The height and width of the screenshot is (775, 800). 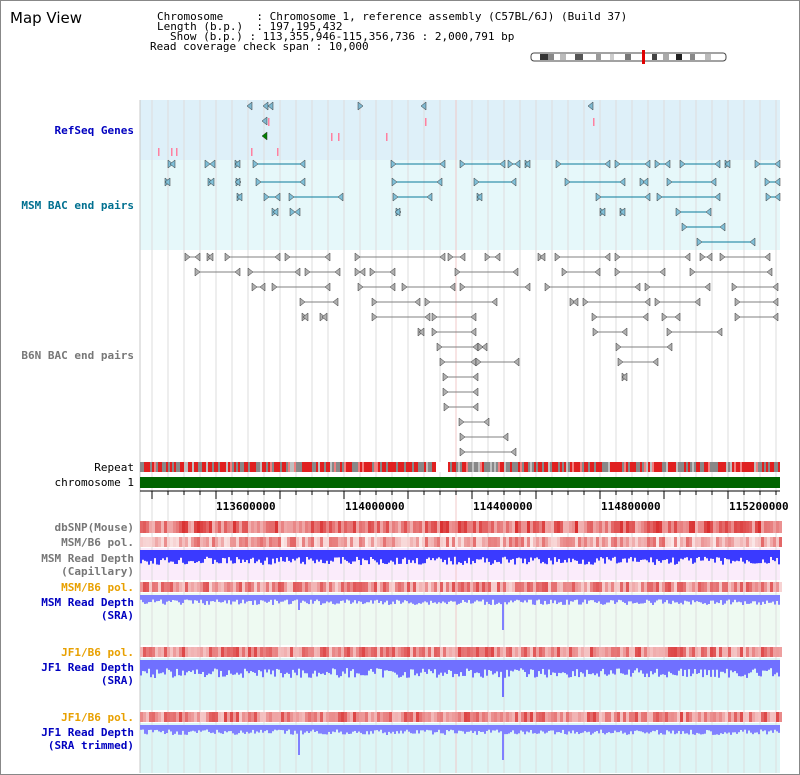 What do you see at coordinates (340, 197) in the screenshot?
I see `msm-bac-end` at bounding box center [340, 197].